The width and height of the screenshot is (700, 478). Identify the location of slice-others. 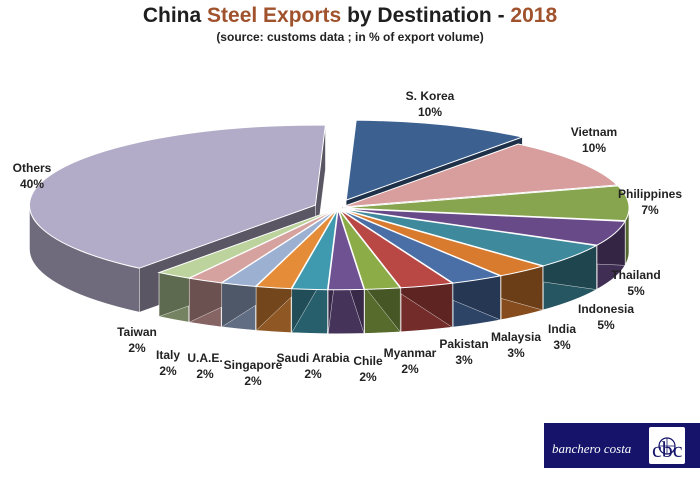
(177, 196).